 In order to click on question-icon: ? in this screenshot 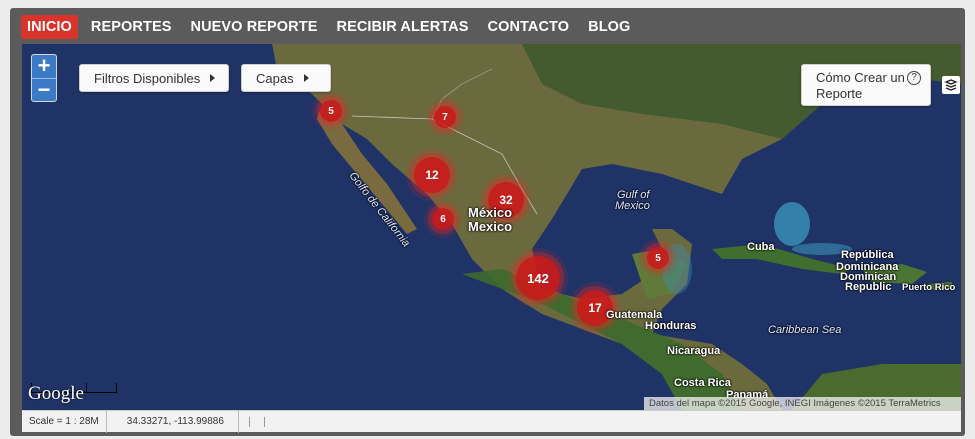, I will do `click(914, 78)`.